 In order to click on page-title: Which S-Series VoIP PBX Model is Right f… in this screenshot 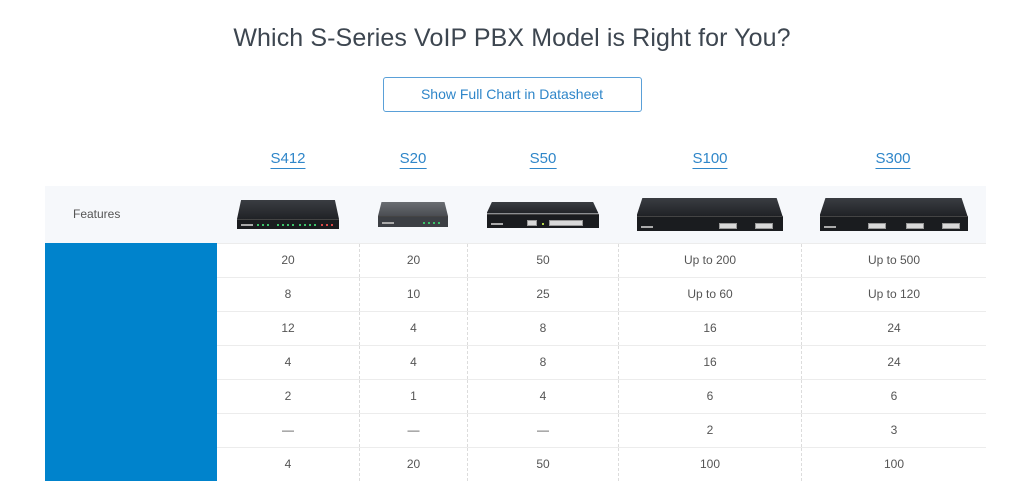, I will do `click(512, 38)`.